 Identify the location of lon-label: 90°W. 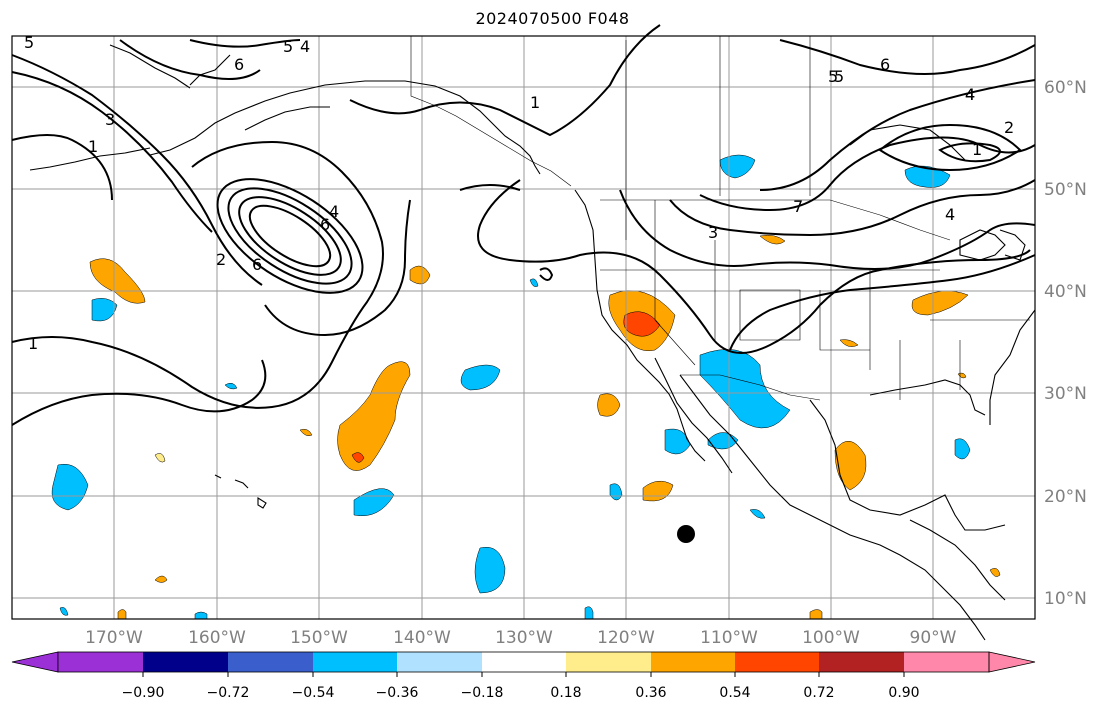
(933, 638).